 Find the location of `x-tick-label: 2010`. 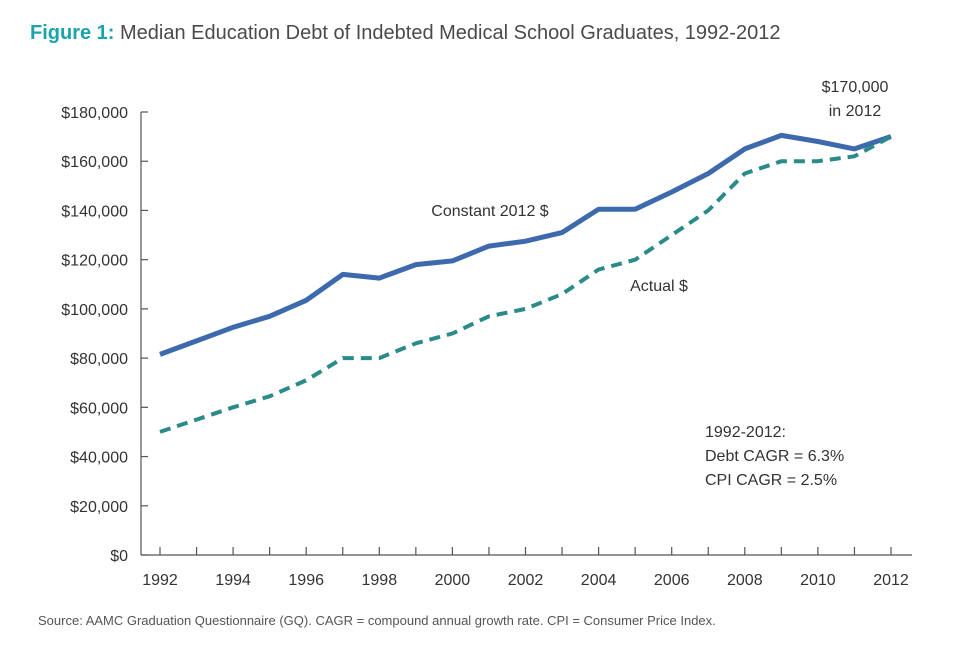

x-tick-label: 2010 is located at coordinates (818, 580).